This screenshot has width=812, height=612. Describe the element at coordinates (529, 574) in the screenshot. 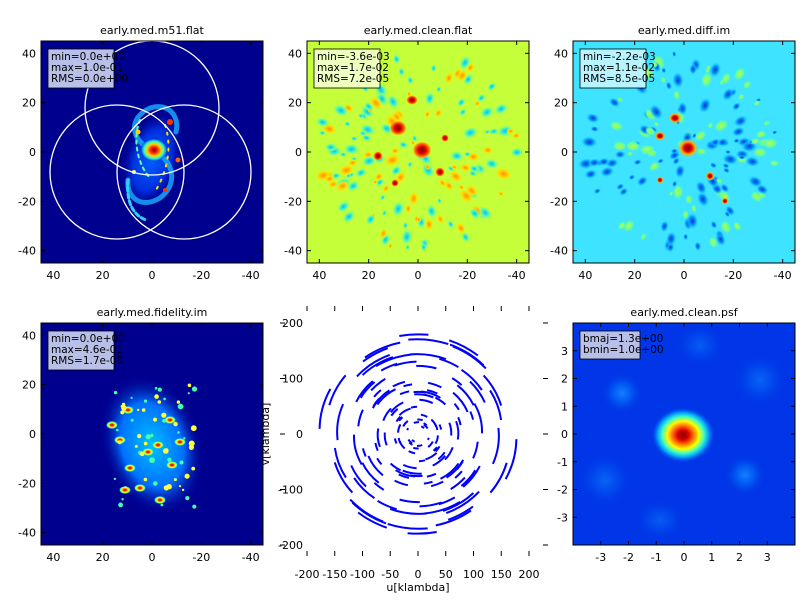

I see `x-tick-label: 200` at that location.